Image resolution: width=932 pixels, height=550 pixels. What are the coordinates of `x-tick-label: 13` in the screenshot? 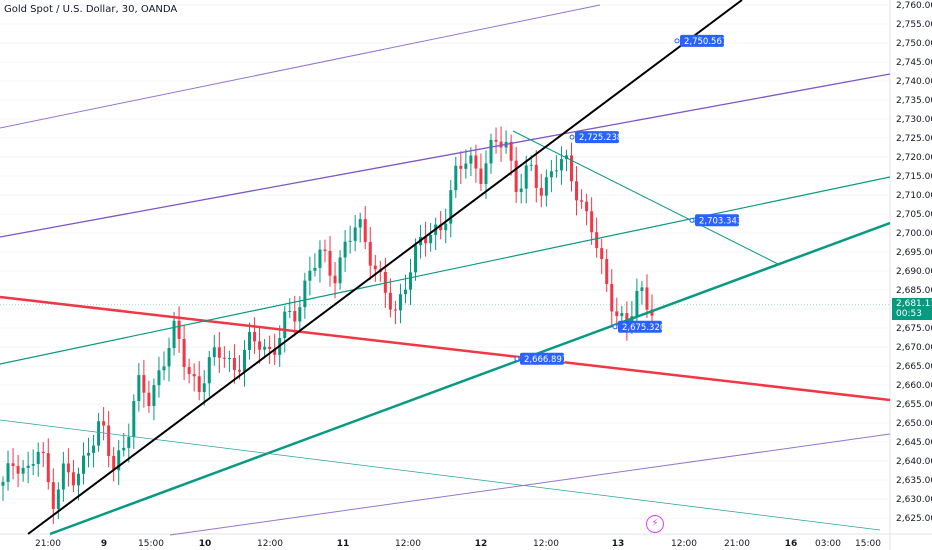 It's located at (618, 544).